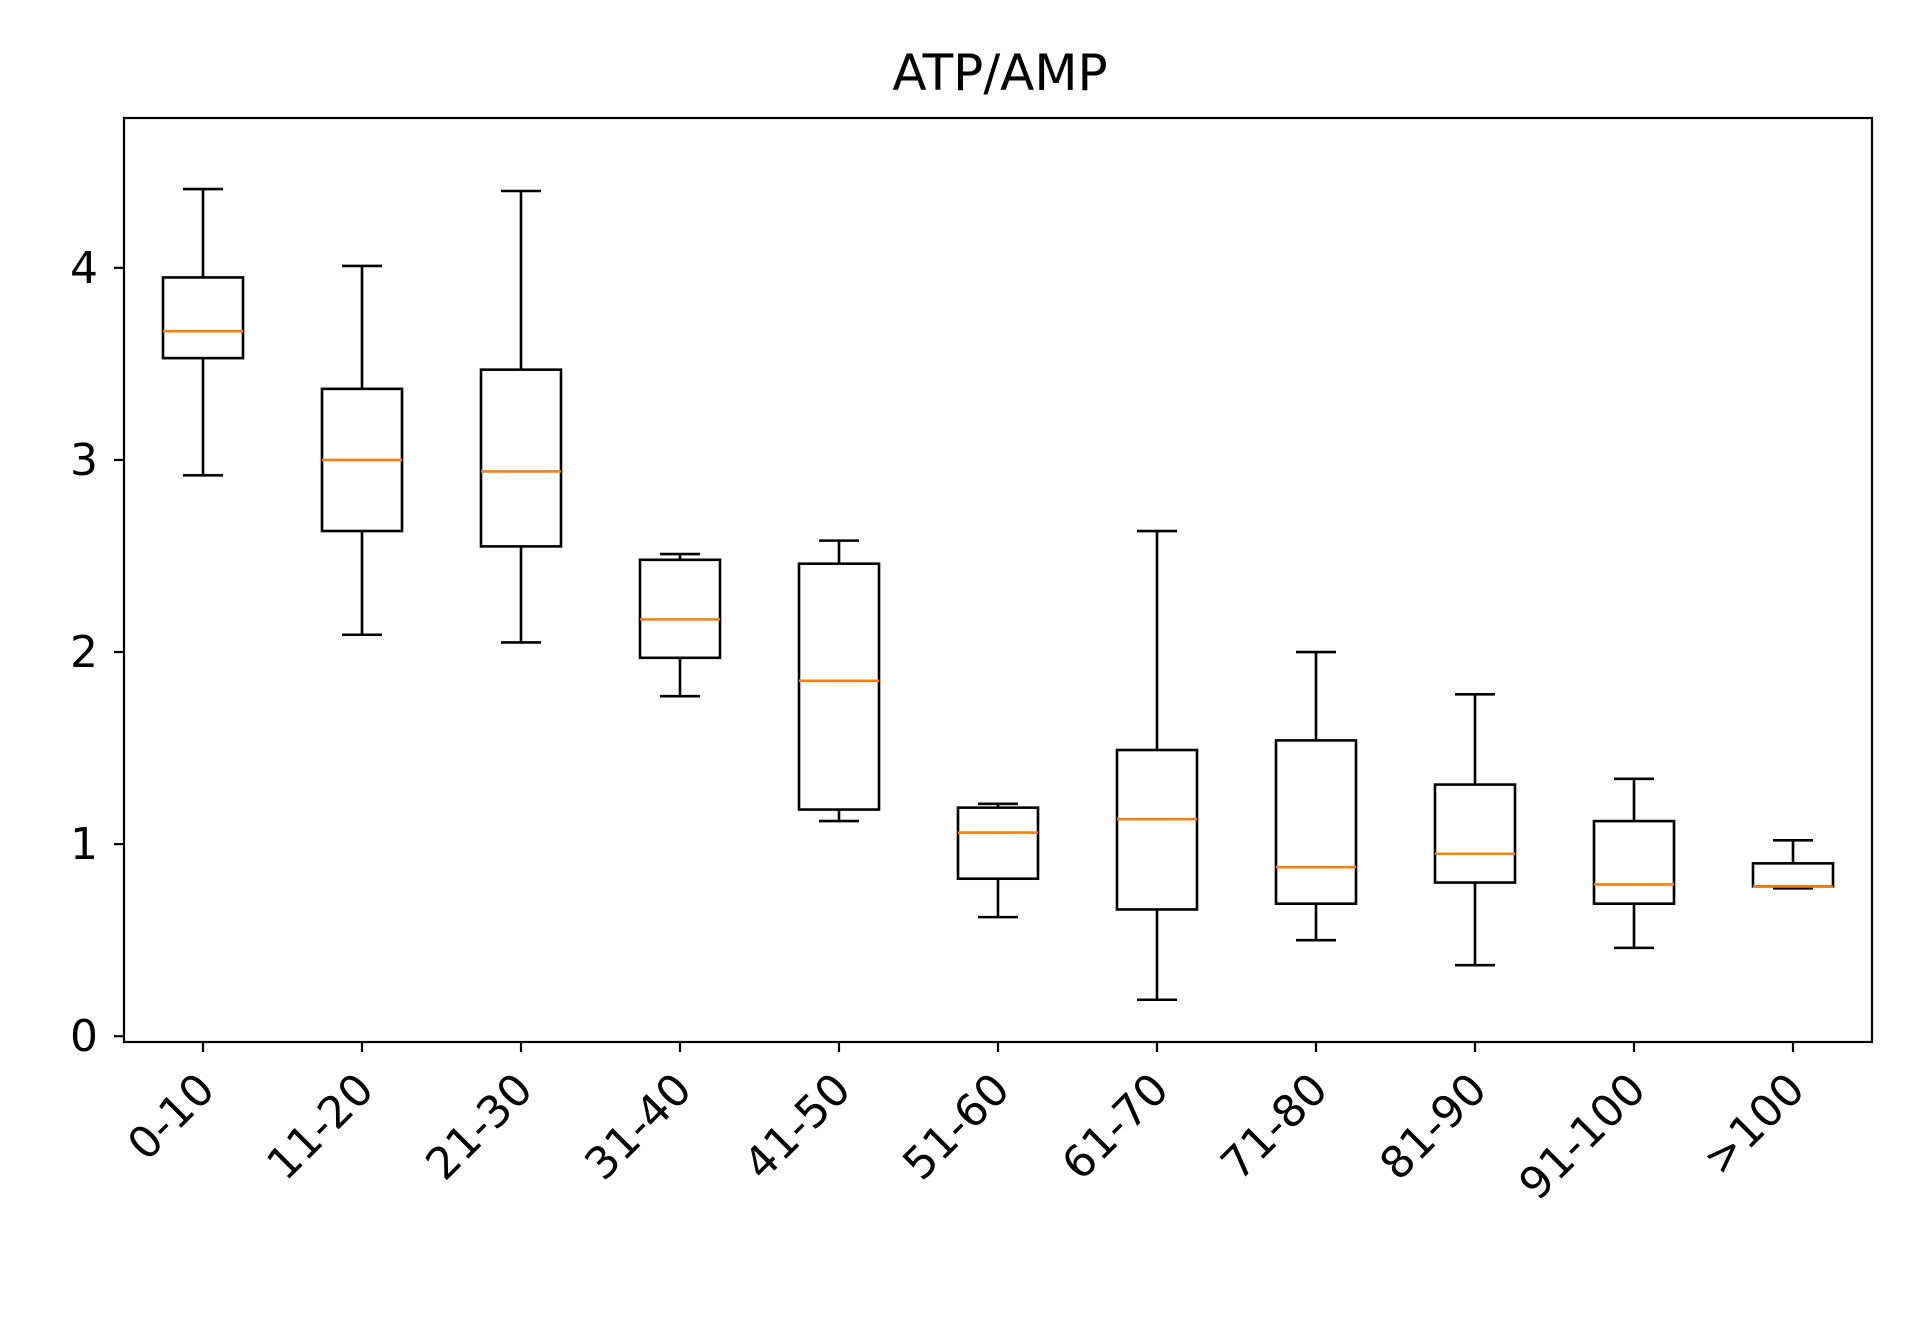 This screenshot has height=1320, width=1920. What do you see at coordinates (84, 460) in the screenshot?
I see `y-tick-label-3: 3` at bounding box center [84, 460].